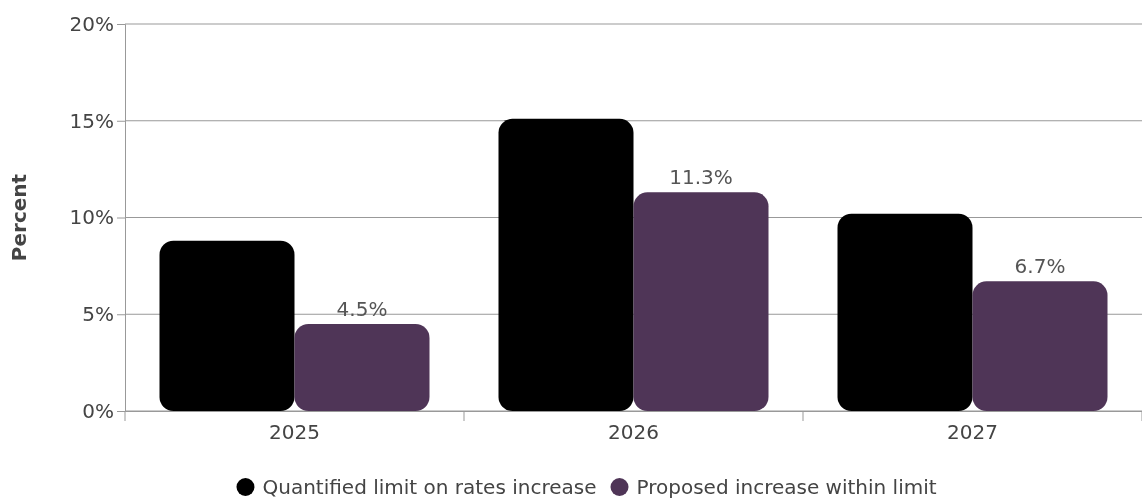  What do you see at coordinates (1040, 266) in the screenshot?
I see `data-label: 6.7%` at bounding box center [1040, 266].